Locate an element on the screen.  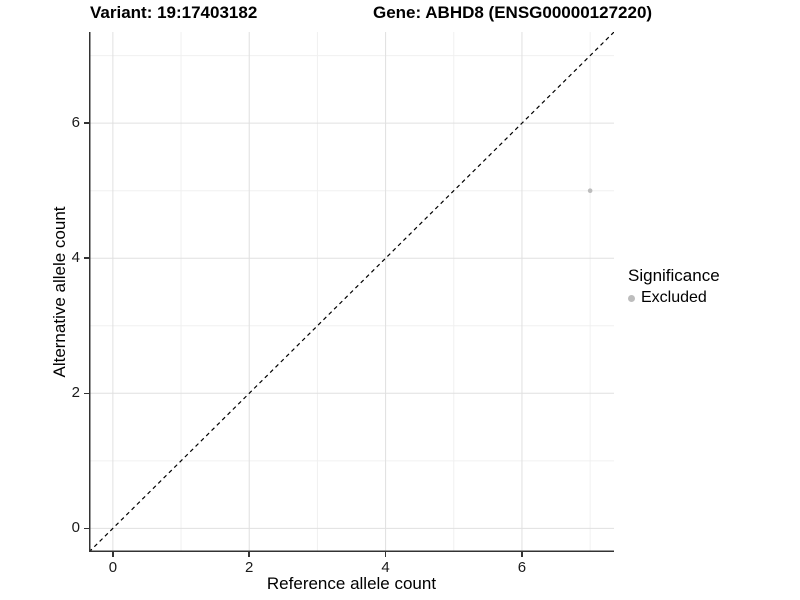
plot-title-variant: Variant: 19:17403182 is located at coordinates (174, 12).